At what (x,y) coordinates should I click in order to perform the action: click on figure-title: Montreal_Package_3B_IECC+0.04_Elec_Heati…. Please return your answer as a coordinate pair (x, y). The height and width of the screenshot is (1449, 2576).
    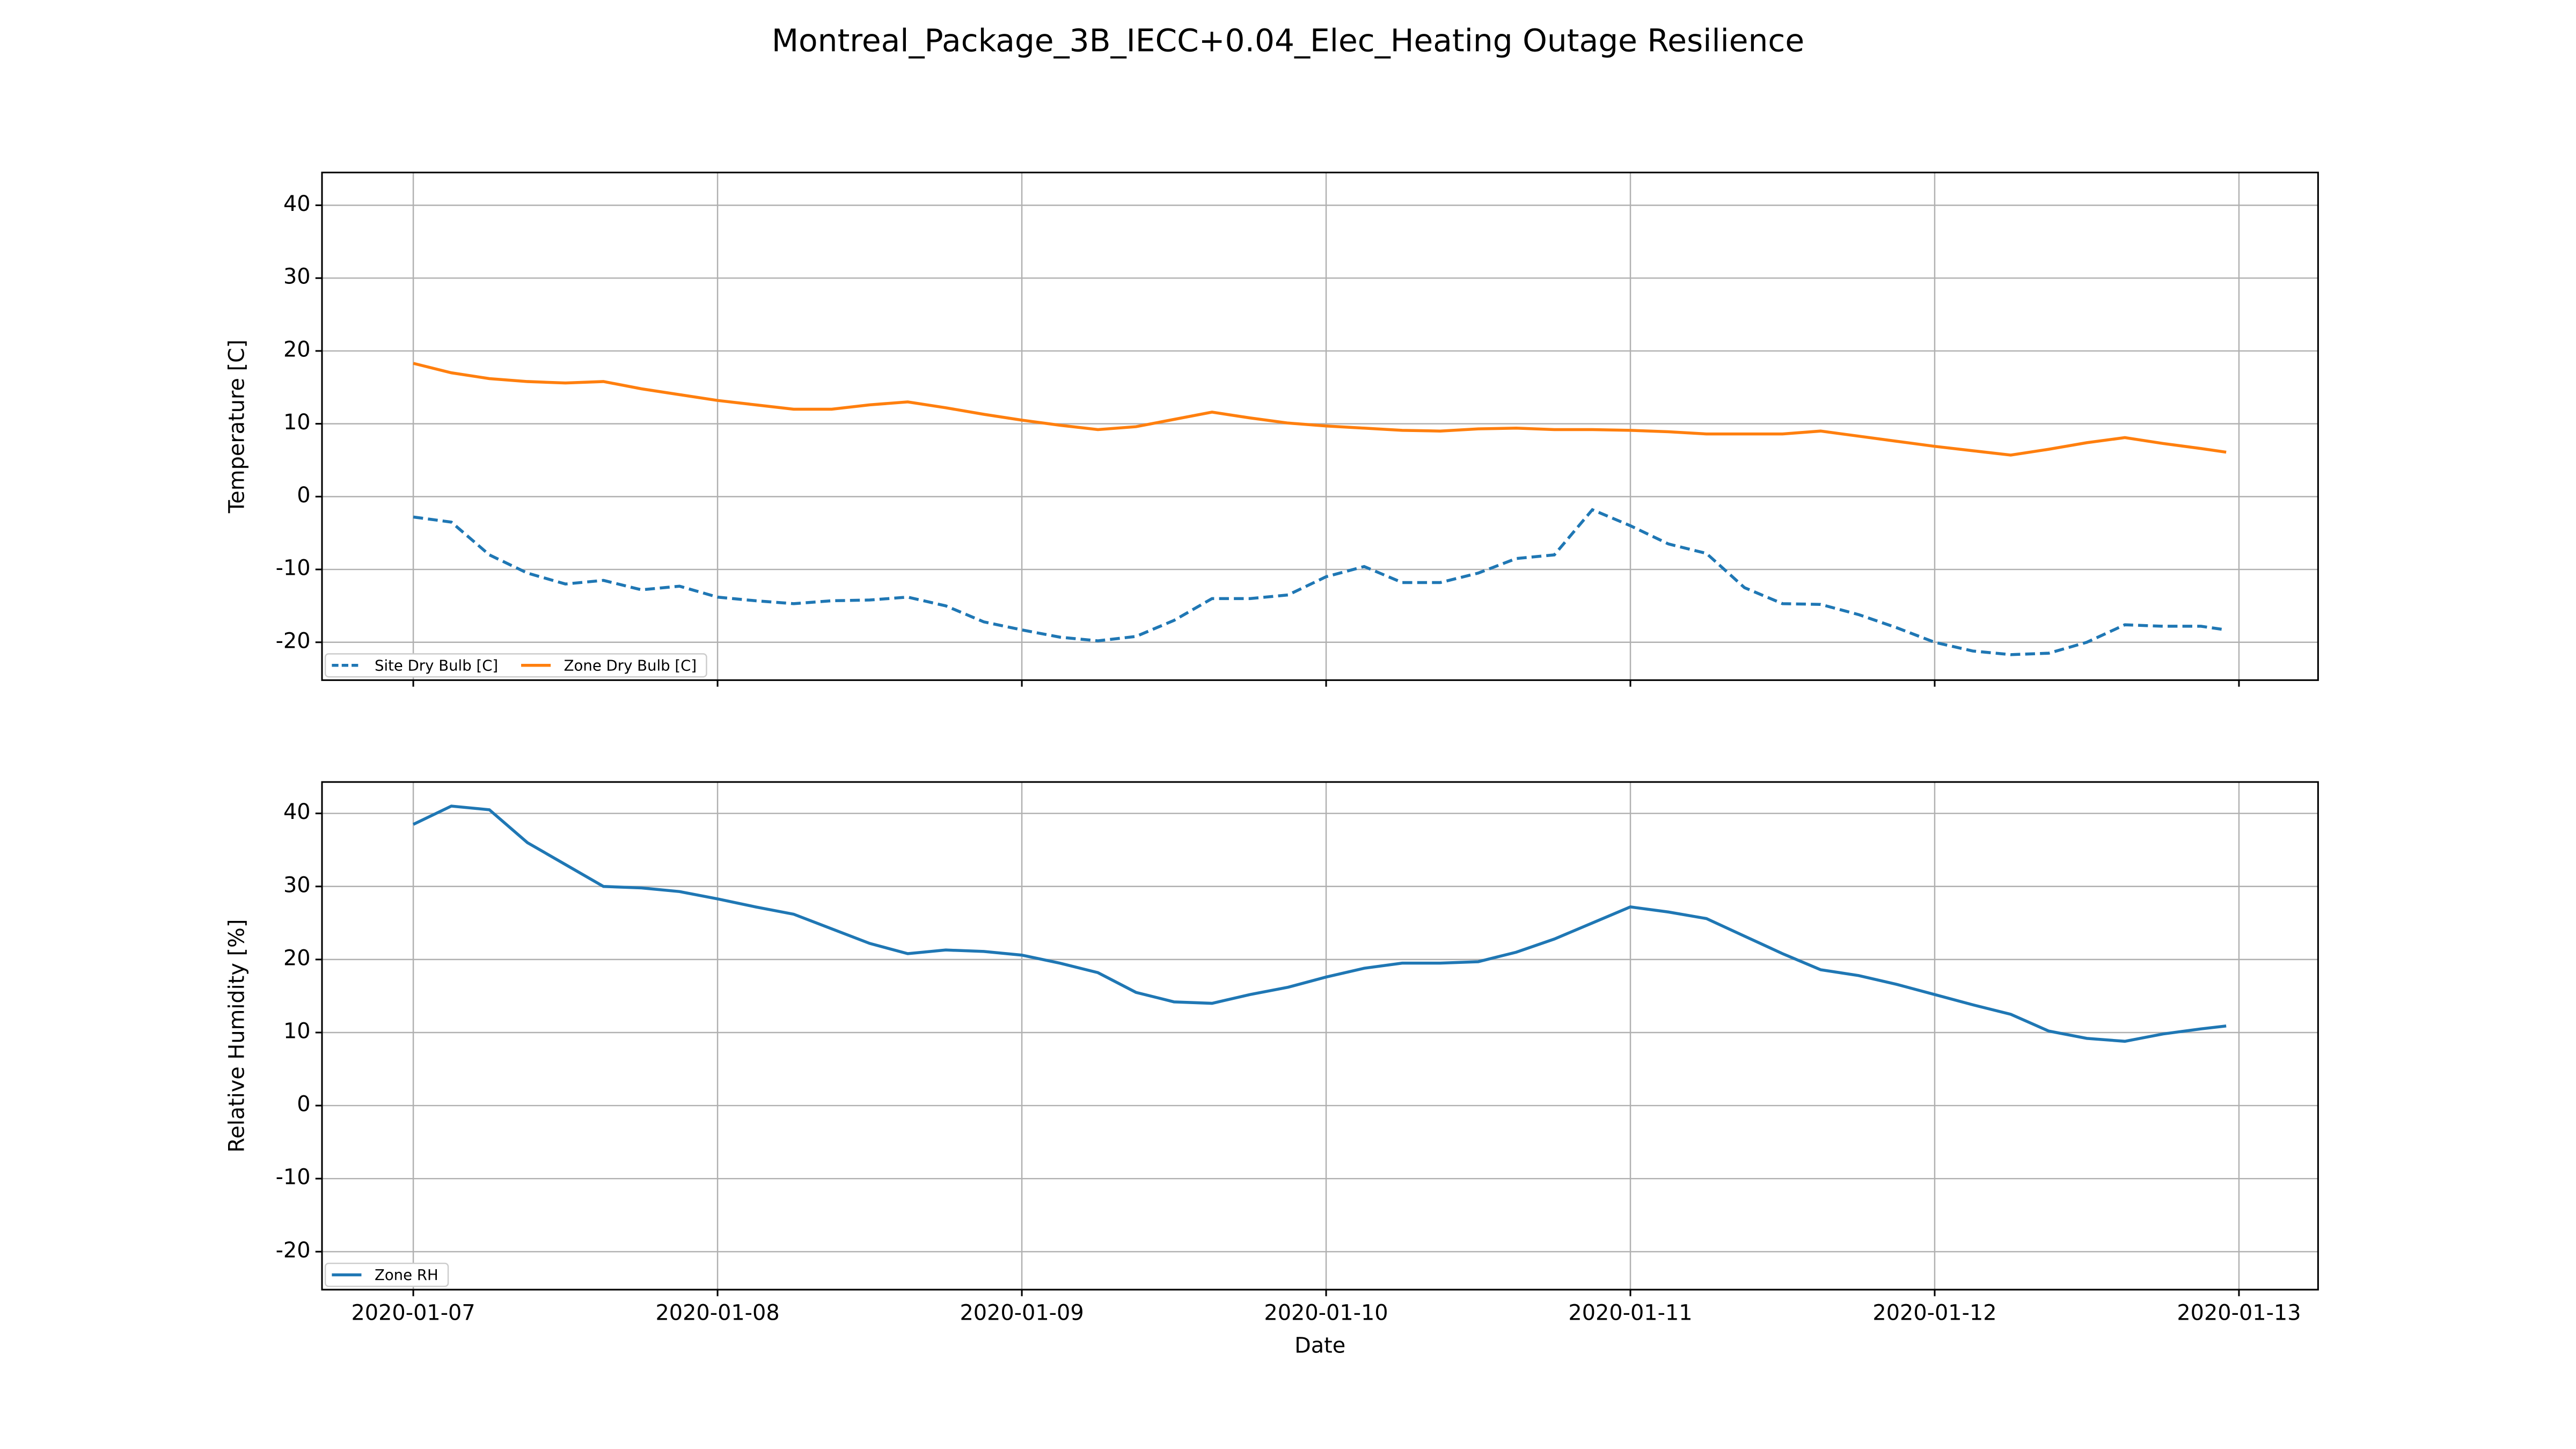
    Looking at the image, I should click on (1288, 41).